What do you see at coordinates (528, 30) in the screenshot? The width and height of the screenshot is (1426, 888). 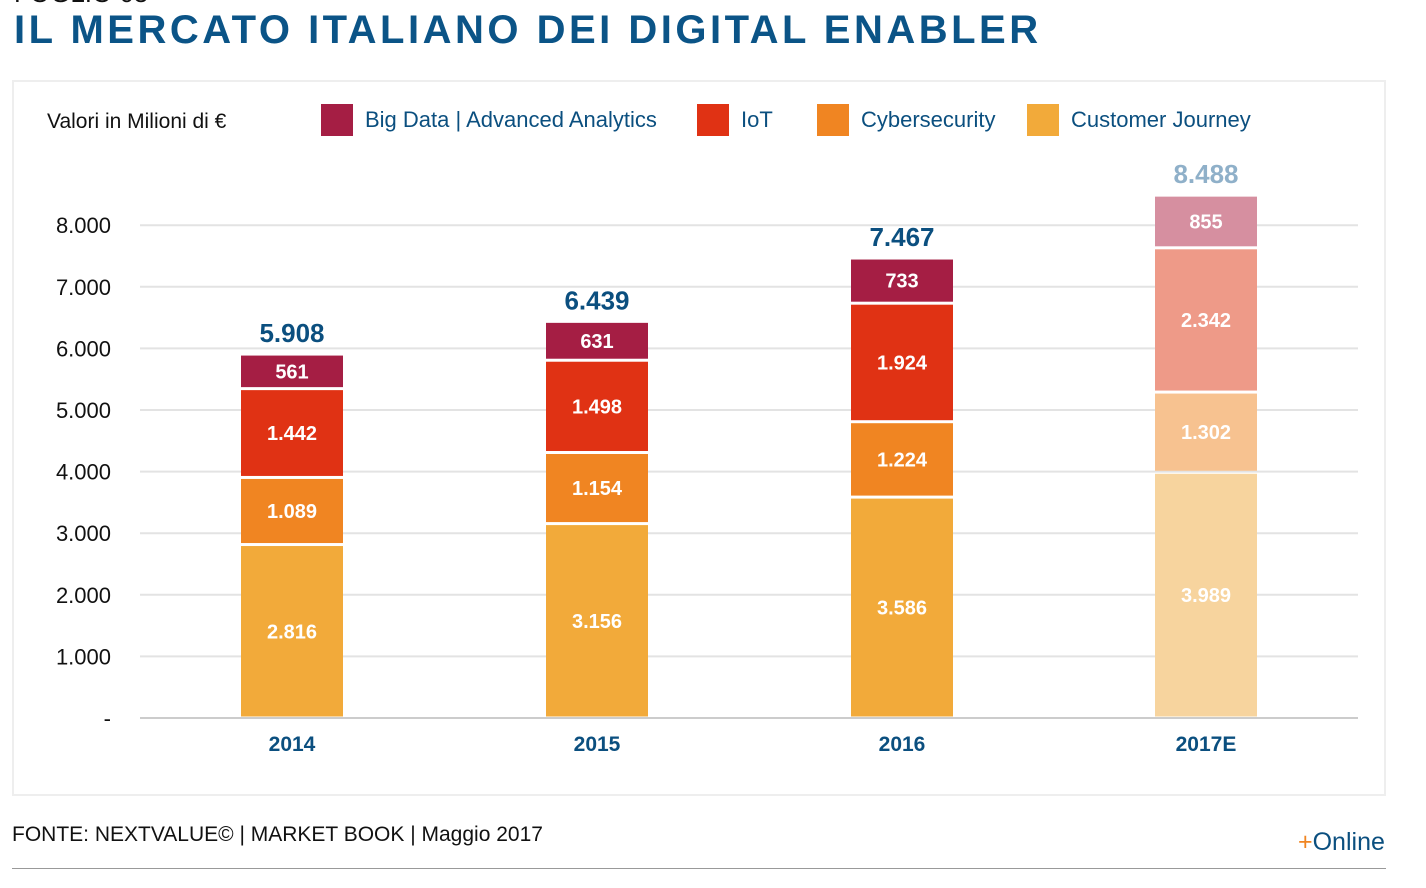 I see `page-title: IL MERCATO ITALIANO DEI DIGITAL ENABLER` at bounding box center [528, 30].